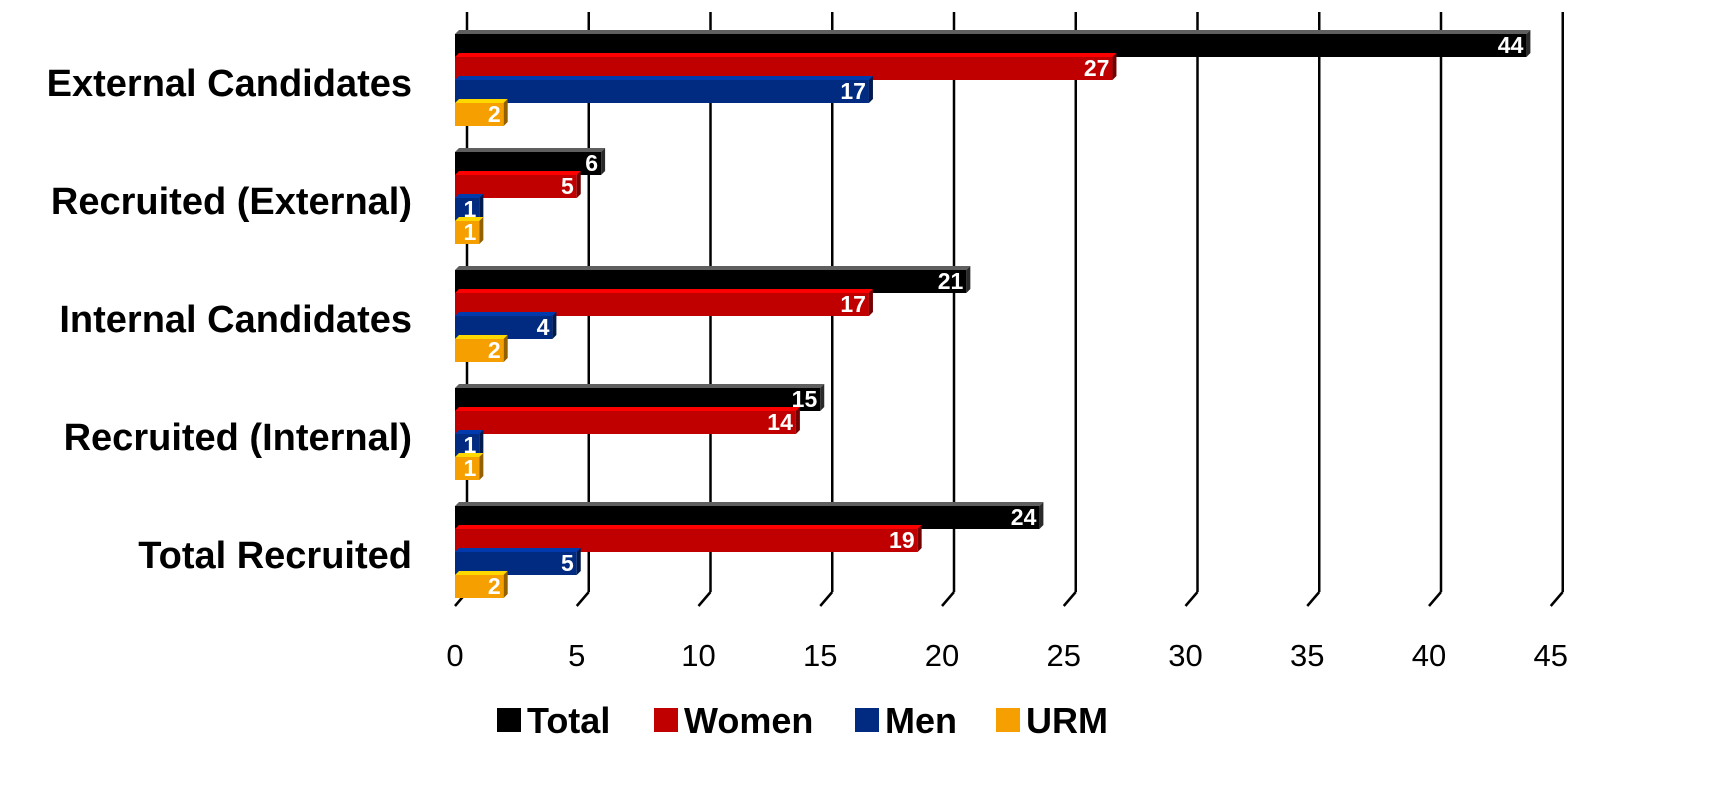  What do you see at coordinates (238, 438) in the screenshot?
I see `category-label: Recruited (Internal)` at bounding box center [238, 438].